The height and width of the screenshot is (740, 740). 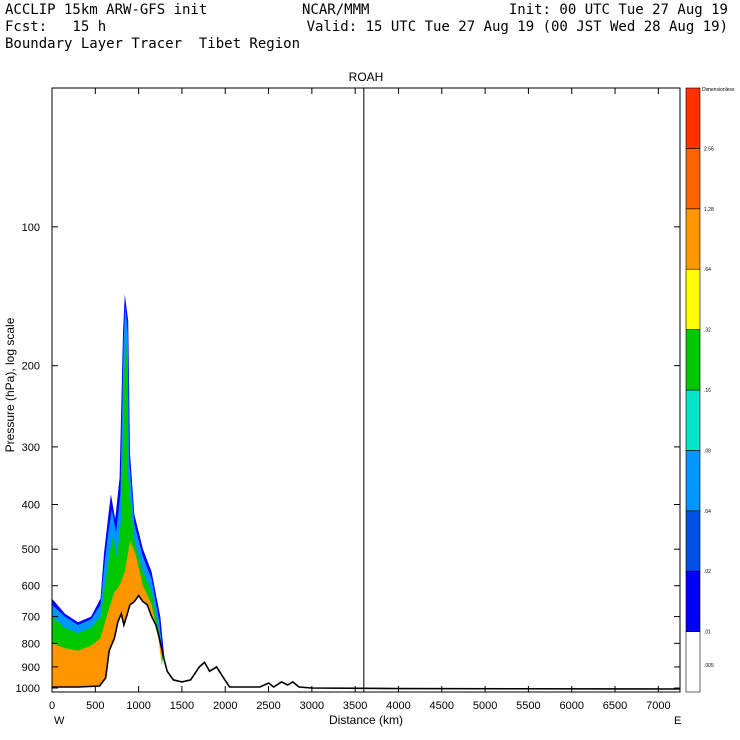 What do you see at coordinates (366, 642) in the screenshot?
I see `terrain-line` at bounding box center [366, 642].